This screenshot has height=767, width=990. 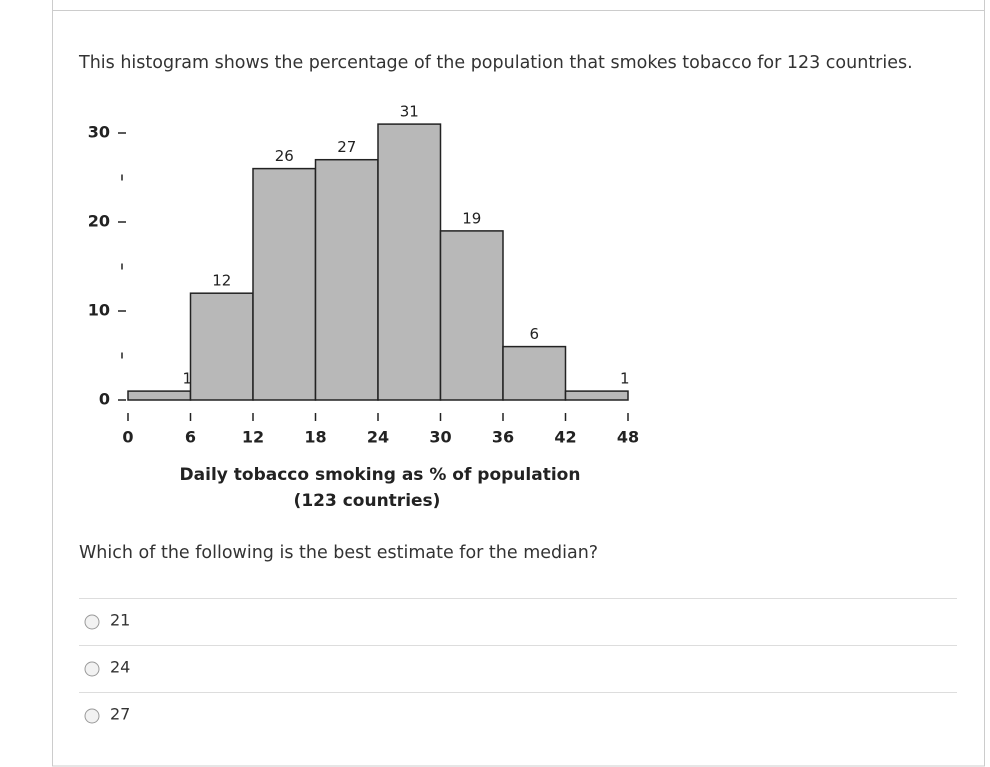 I want to click on data-label: 12, so click(x=221, y=281).